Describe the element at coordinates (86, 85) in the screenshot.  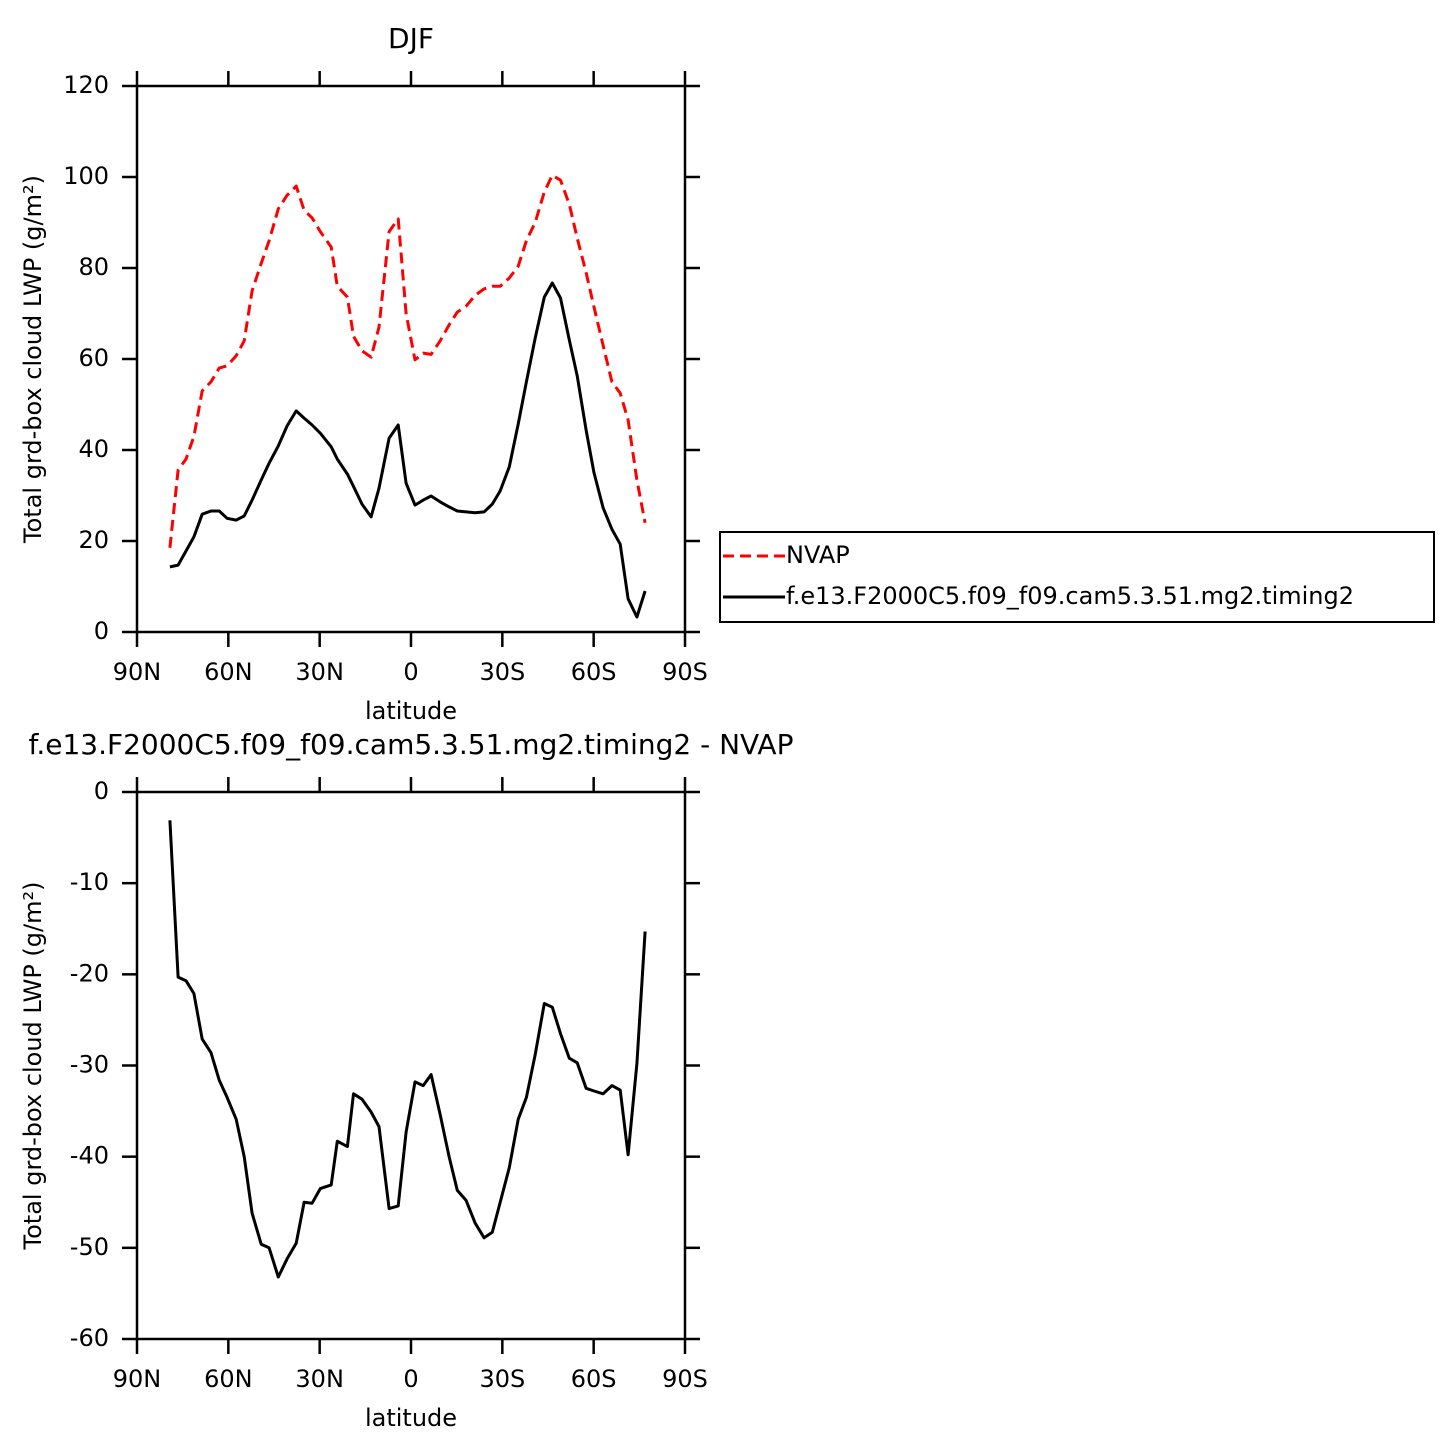
I see `y-tick-label: 120` at that location.